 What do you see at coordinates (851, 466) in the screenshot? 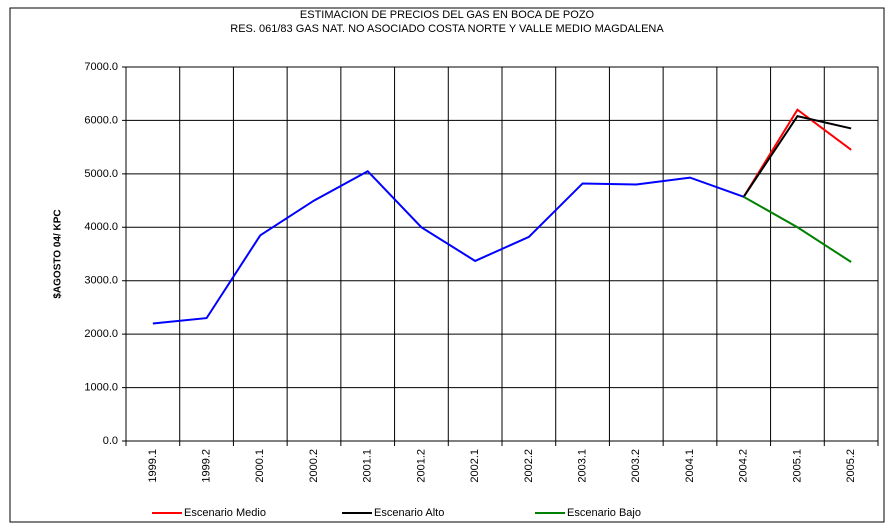
I see `x-tick-label: 2005.2` at bounding box center [851, 466].